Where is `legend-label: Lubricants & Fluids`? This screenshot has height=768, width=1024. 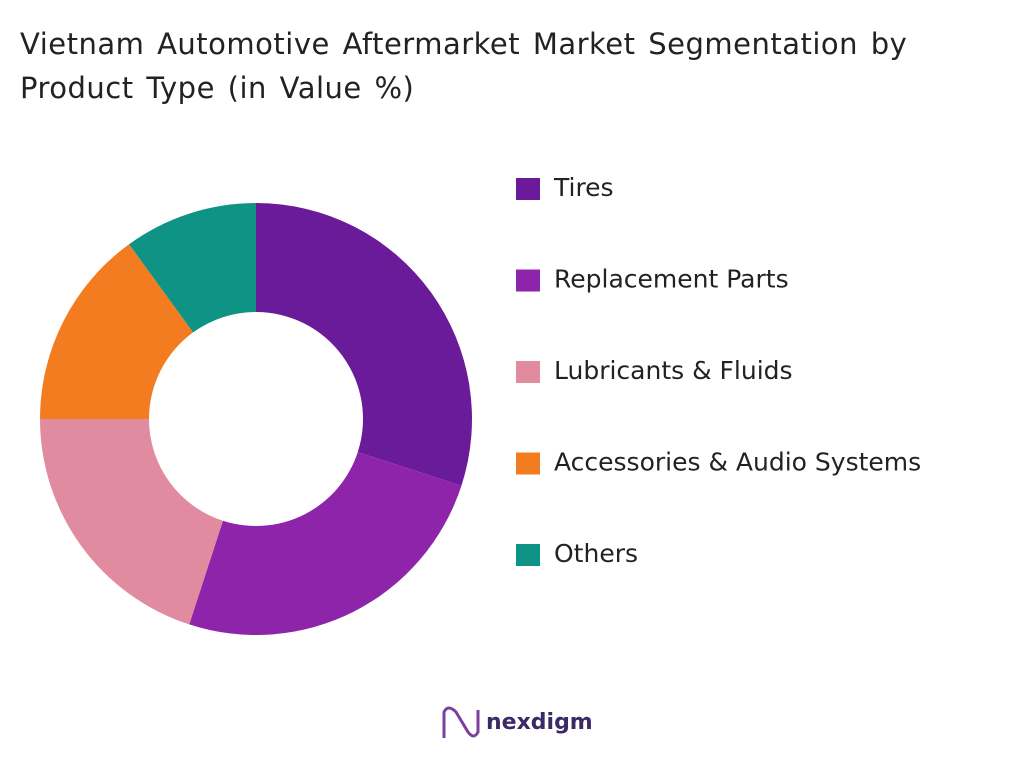 legend-label: Lubricants & Fluids is located at coordinates (673, 370).